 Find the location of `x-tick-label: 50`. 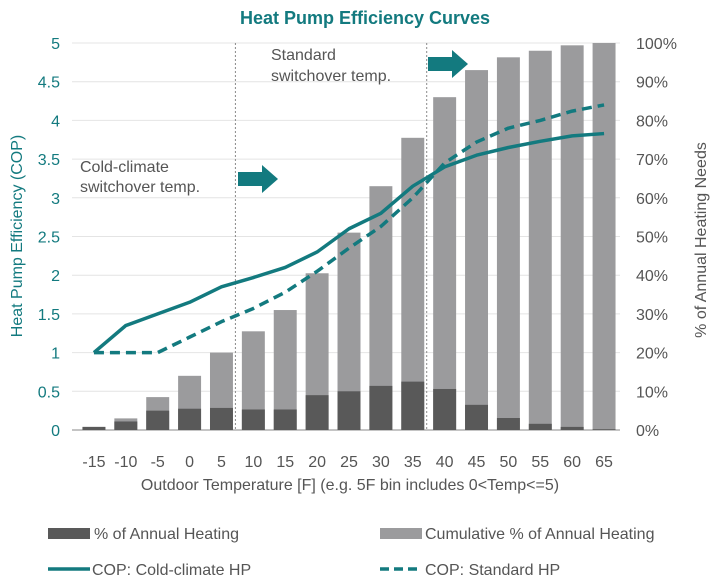

x-tick-label: 50 is located at coordinates (509, 462).